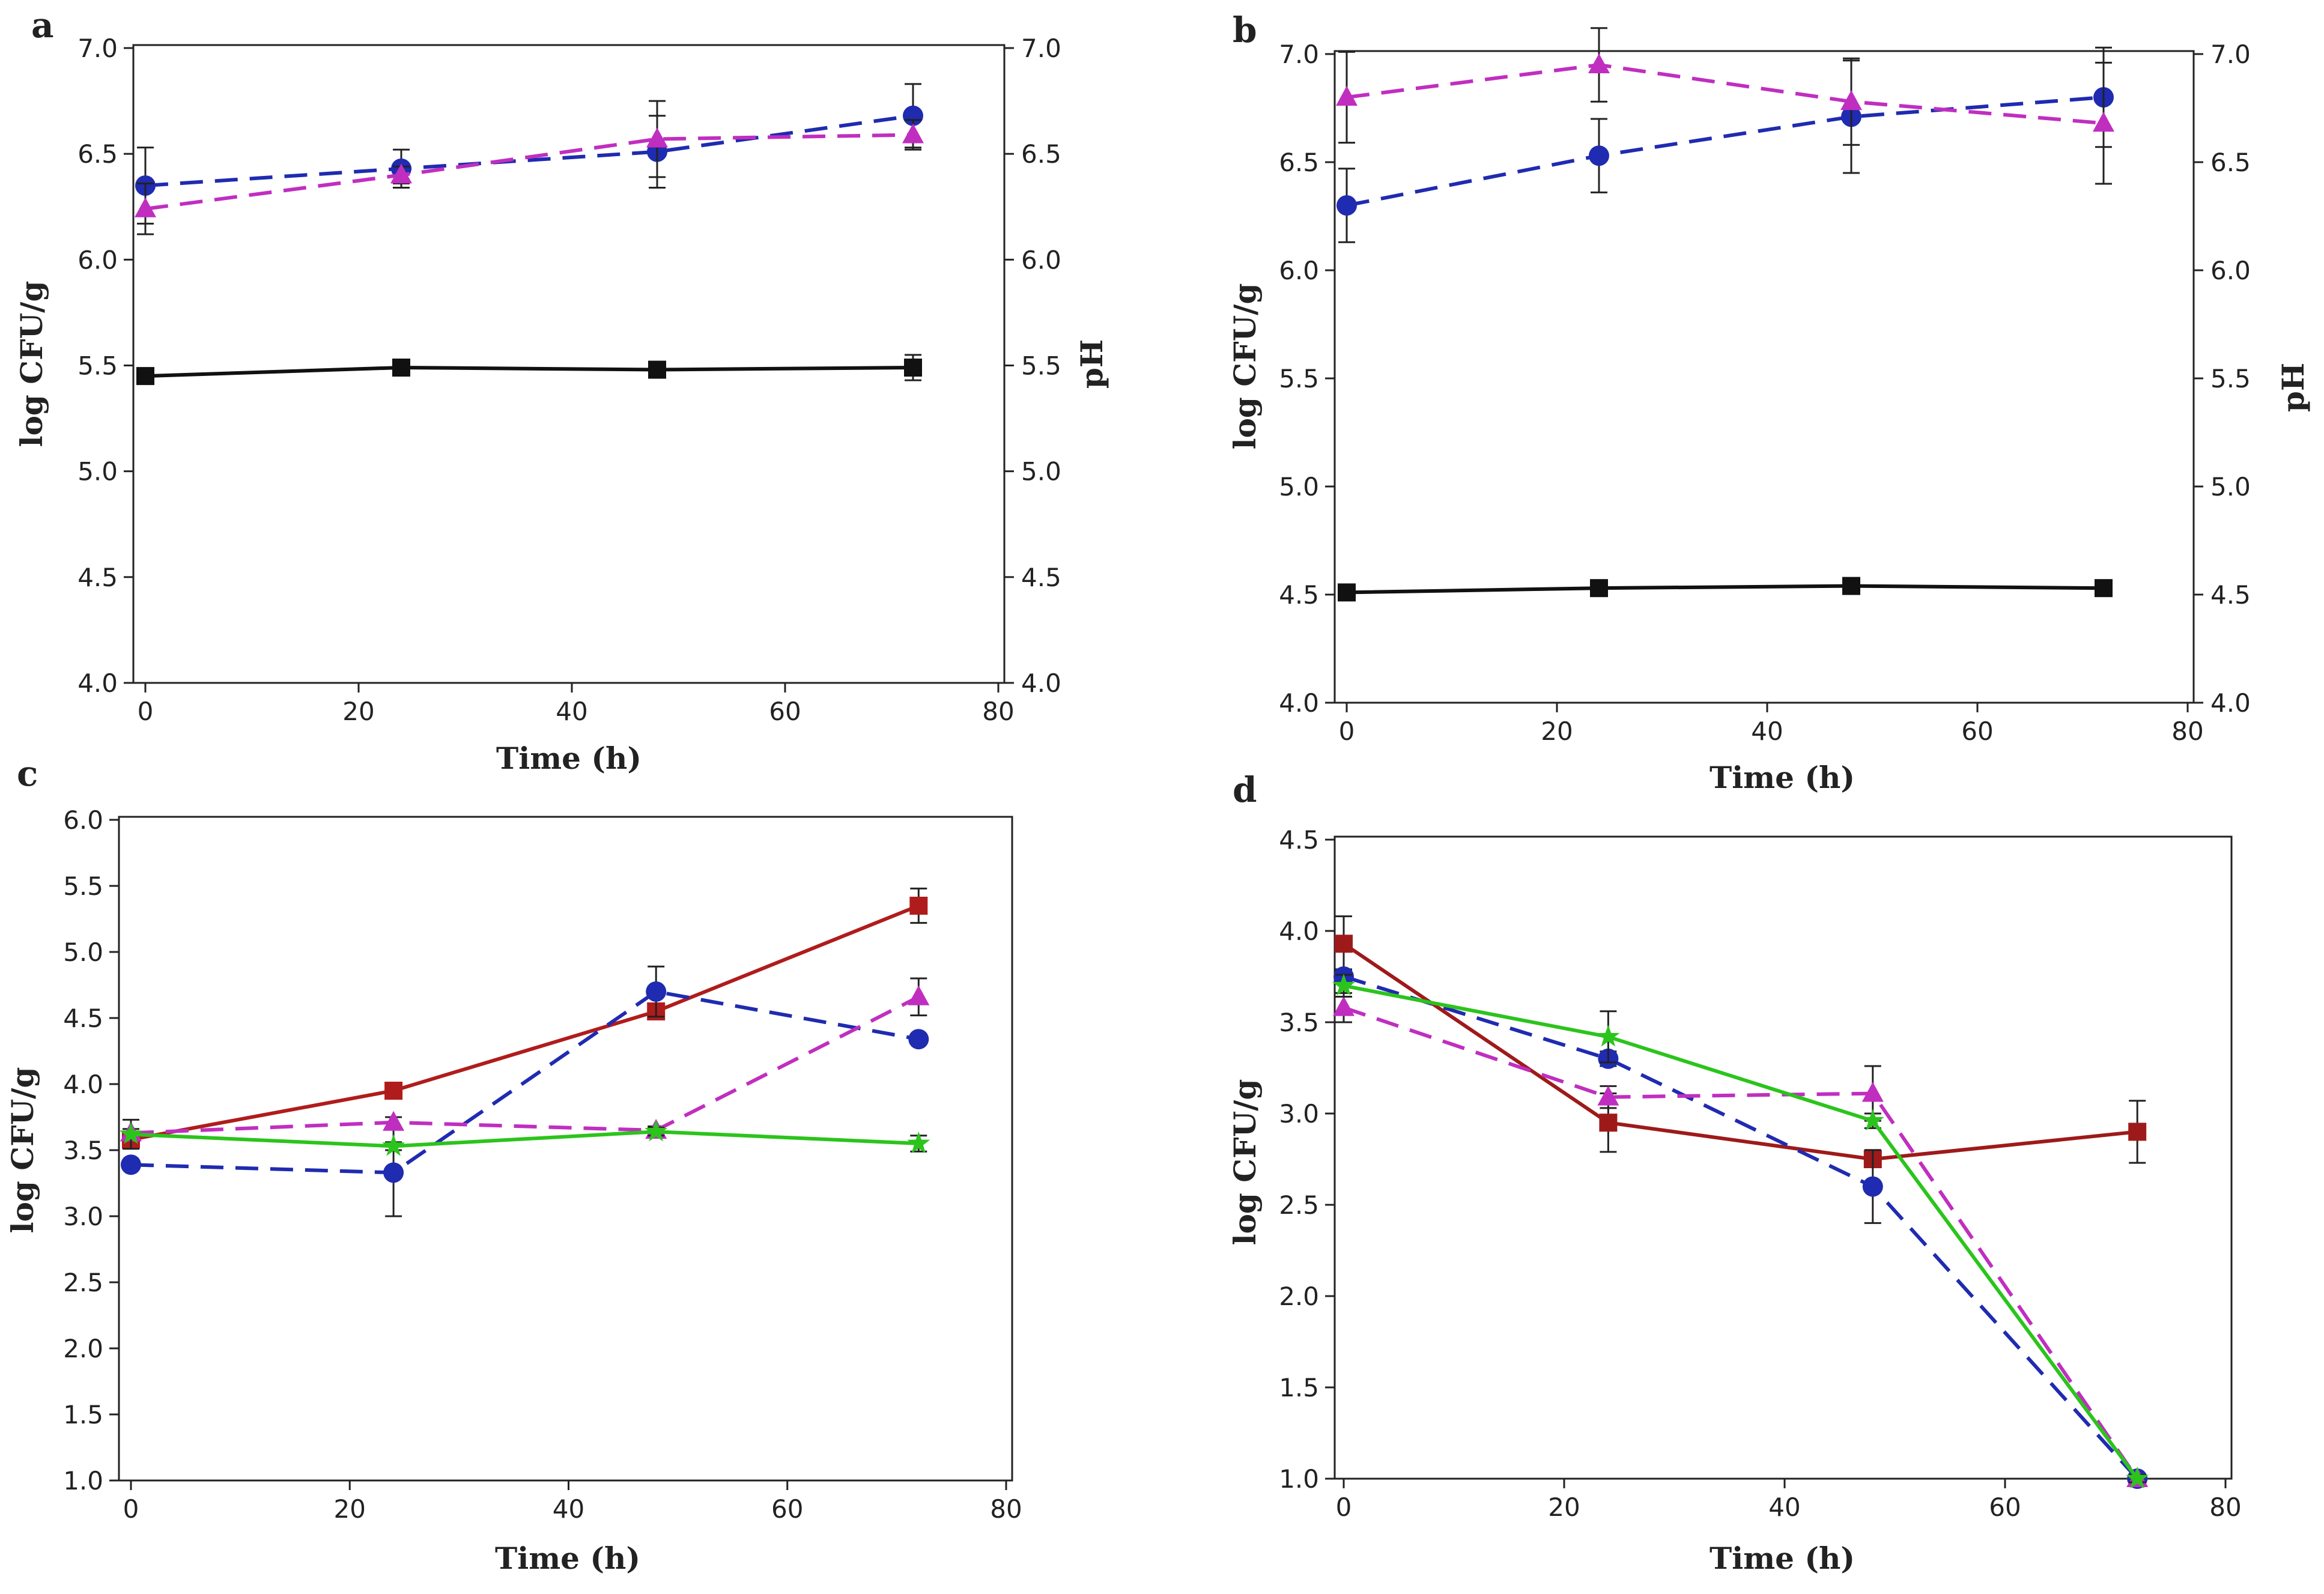  Describe the element at coordinates (83, 1414) in the screenshot. I see `y-tick-label: 1.5` at that location.